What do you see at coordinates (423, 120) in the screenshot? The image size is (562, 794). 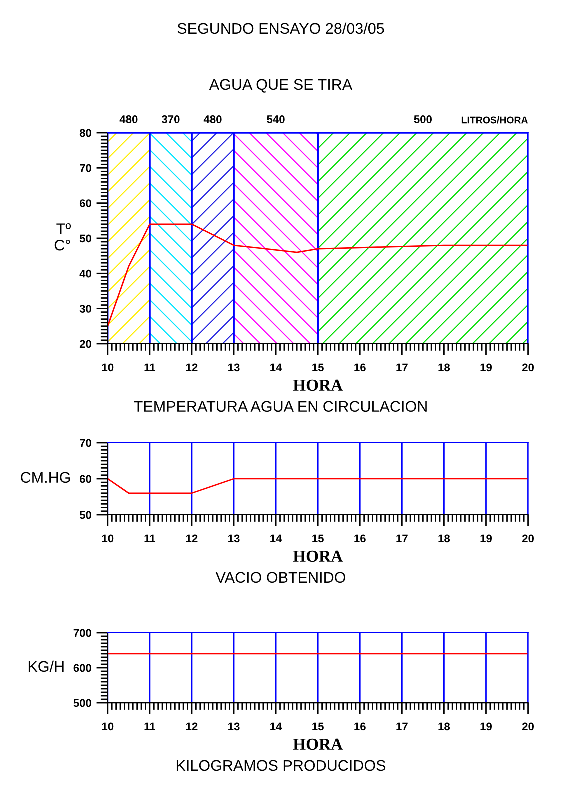 I see `band-label: 500` at bounding box center [423, 120].